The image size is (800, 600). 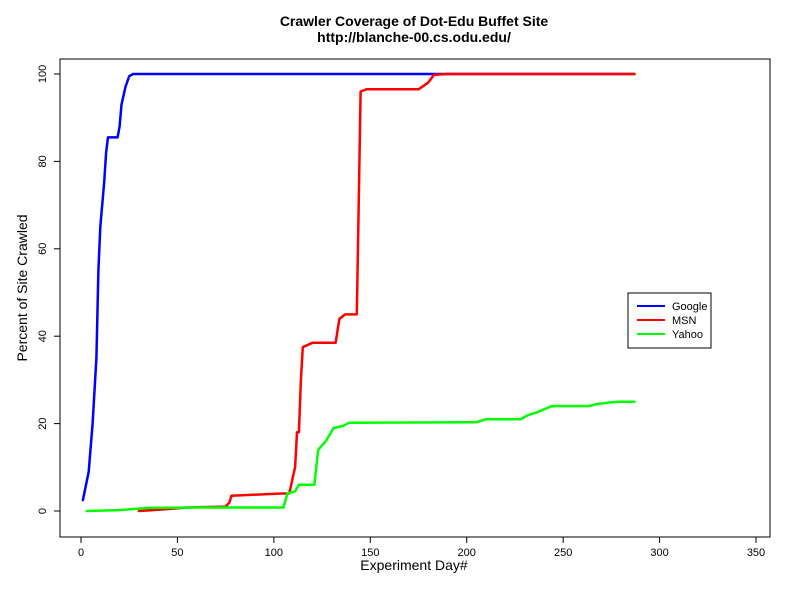 I want to click on x-axis: 0 50 100 150 200 250 300 350, so click(x=421, y=547).